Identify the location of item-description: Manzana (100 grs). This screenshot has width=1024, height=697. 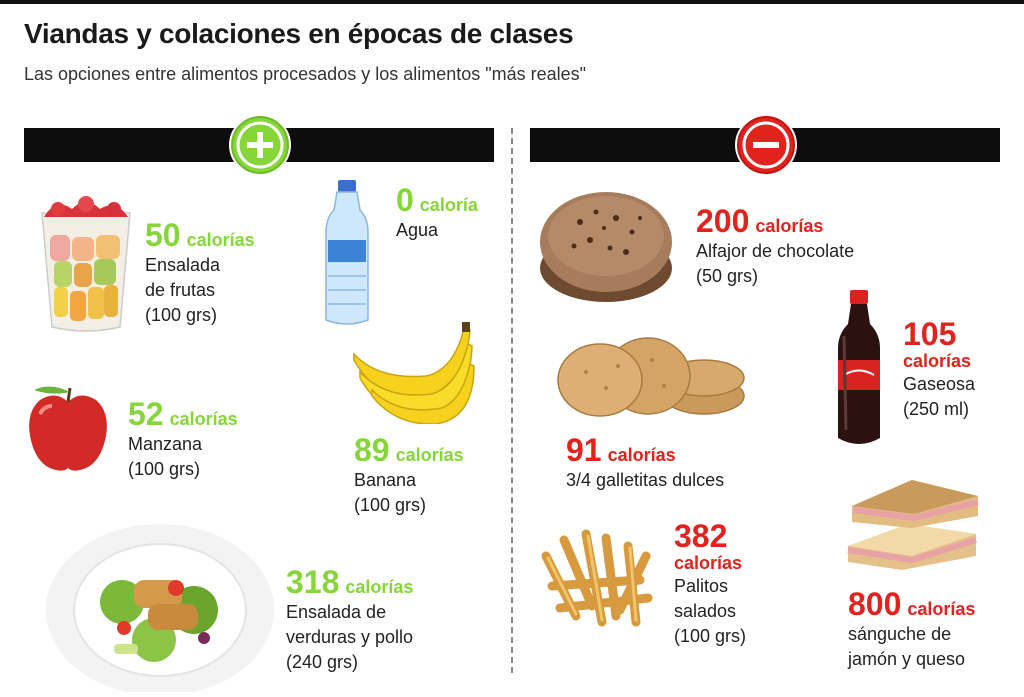
(183, 457).